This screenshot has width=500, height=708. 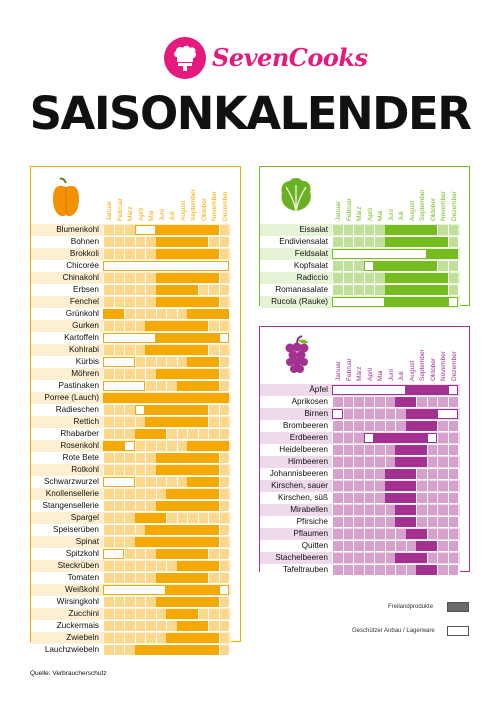 I want to click on produce-name: Gurken, so click(x=85, y=325).